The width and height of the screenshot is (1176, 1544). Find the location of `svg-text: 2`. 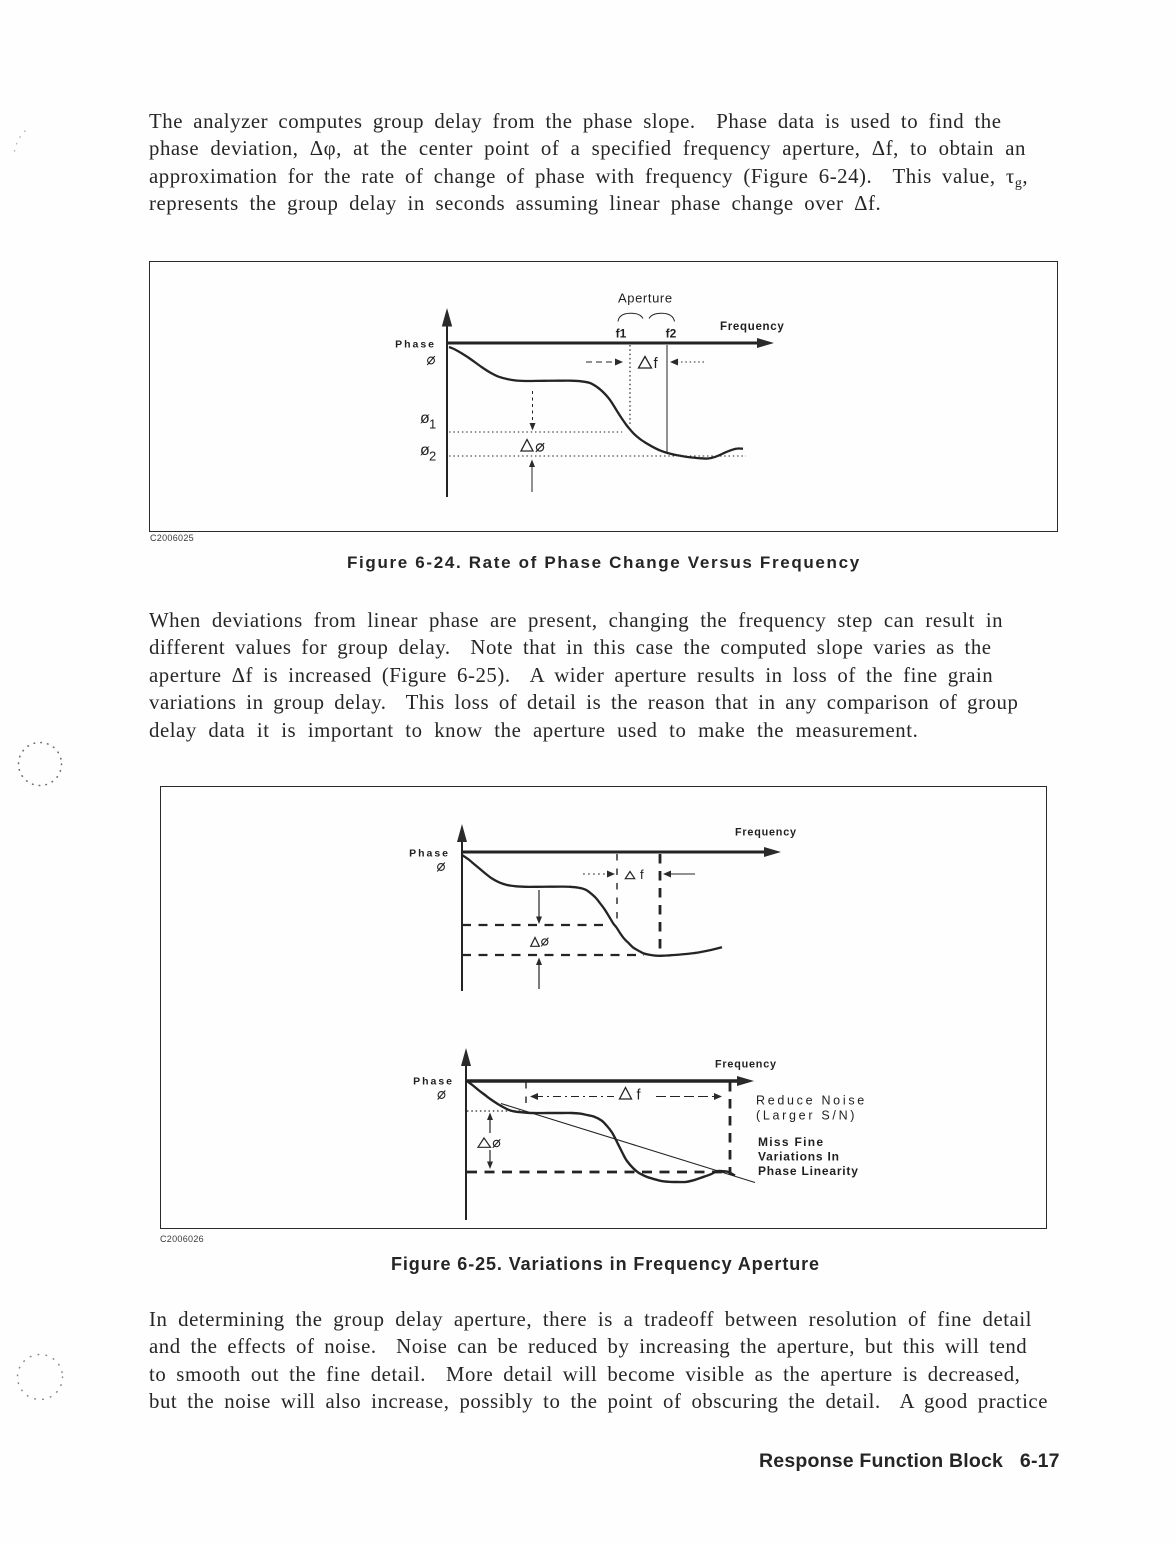

svg-text: 2 is located at coordinates (432, 456).